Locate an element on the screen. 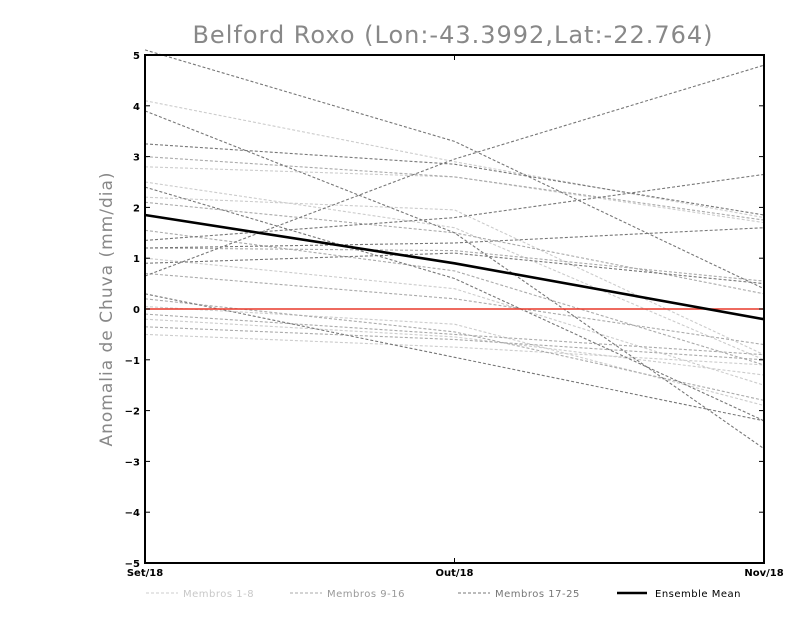 The height and width of the screenshot is (618, 800). series-line-group3-member4 is located at coordinates (454, 179).